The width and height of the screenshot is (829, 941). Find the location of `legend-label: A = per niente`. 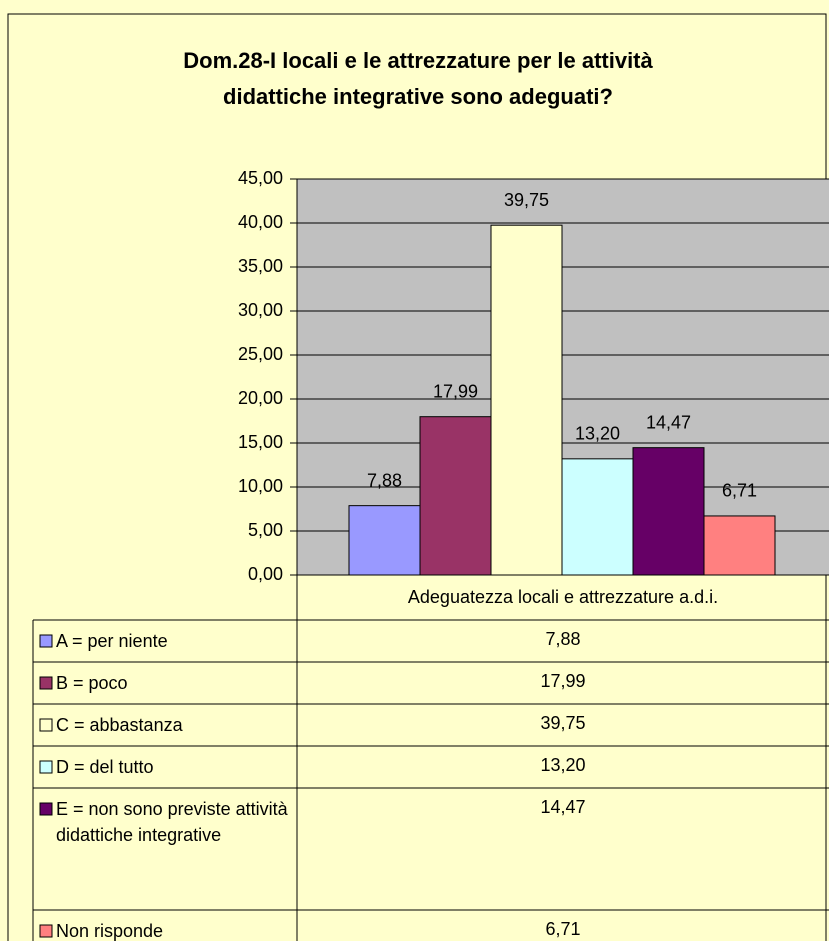

legend-label: A = per niente is located at coordinates (112, 641).